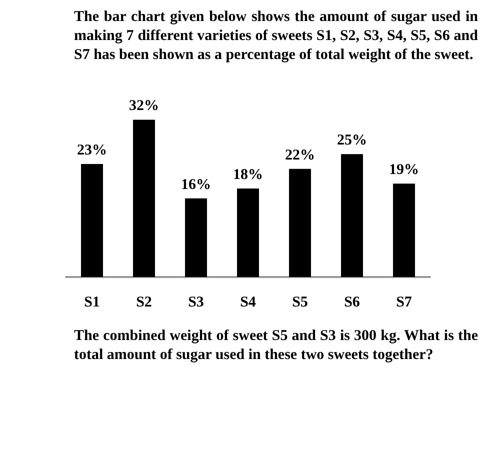  What do you see at coordinates (300, 302) in the screenshot?
I see `x-tick-label: S5` at bounding box center [300, 302].